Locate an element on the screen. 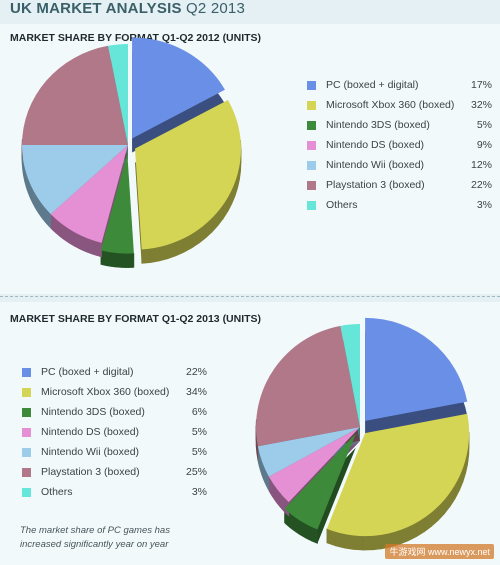 The height and width of the screenshot is (565, 500). legend-item-pc-boxed-digital: PC (boxed + digital) 17% is located at coordinates (399, 85).